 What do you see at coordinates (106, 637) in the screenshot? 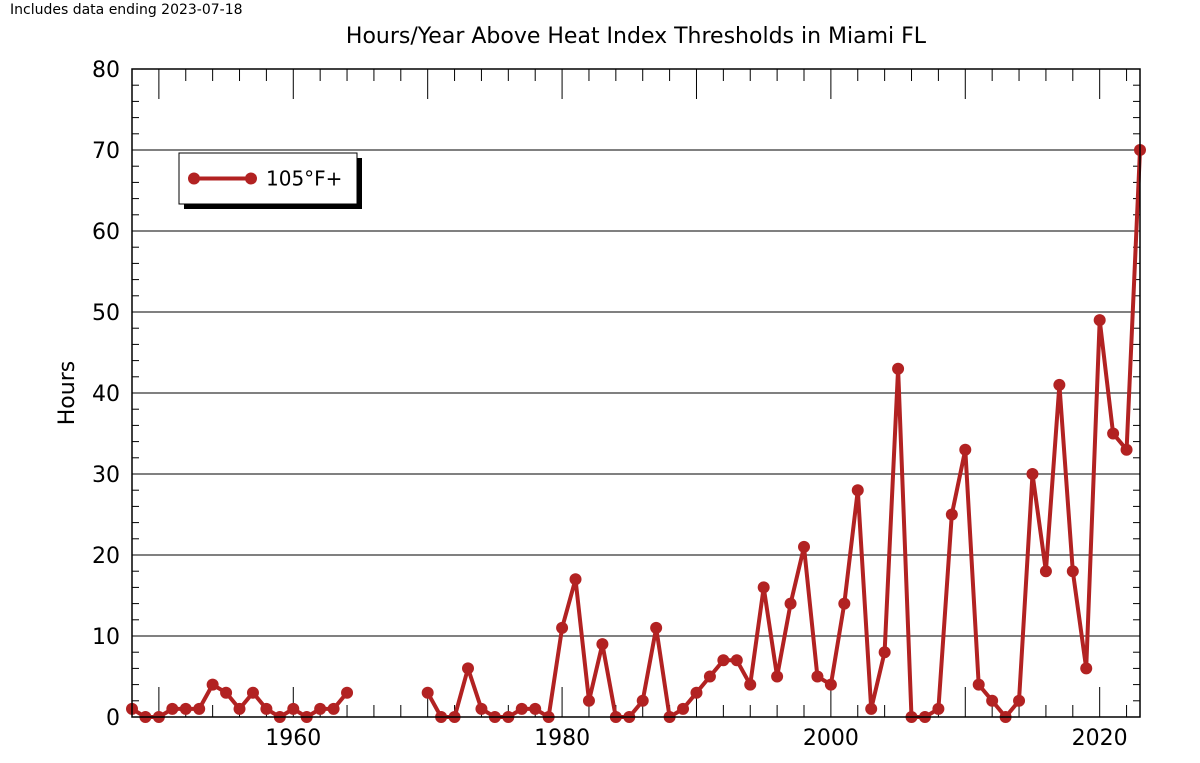
I see `y-tick-label: 10` at bounding box center [106, 637].